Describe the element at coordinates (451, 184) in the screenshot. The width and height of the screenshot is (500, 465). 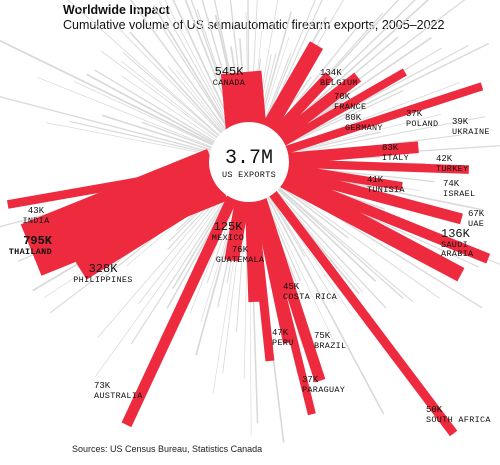
I see `value-label-israel: 74K` at that location.